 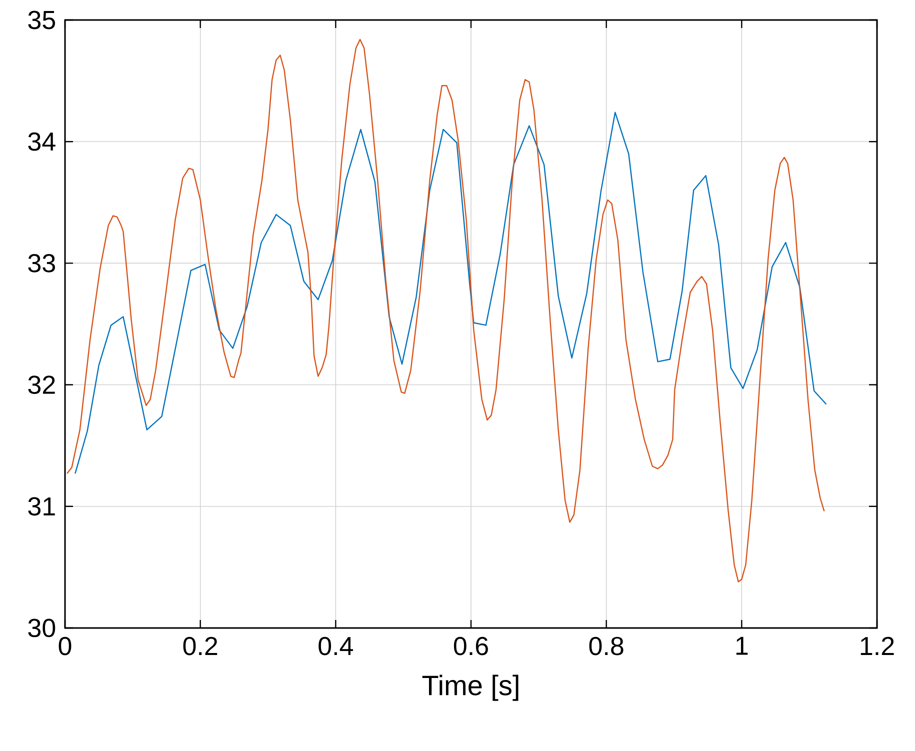 What do you see at coordinates (200, 646) in the screenshot?
I see `x-tick-label: 0.2` at bounding box center [200, 646].